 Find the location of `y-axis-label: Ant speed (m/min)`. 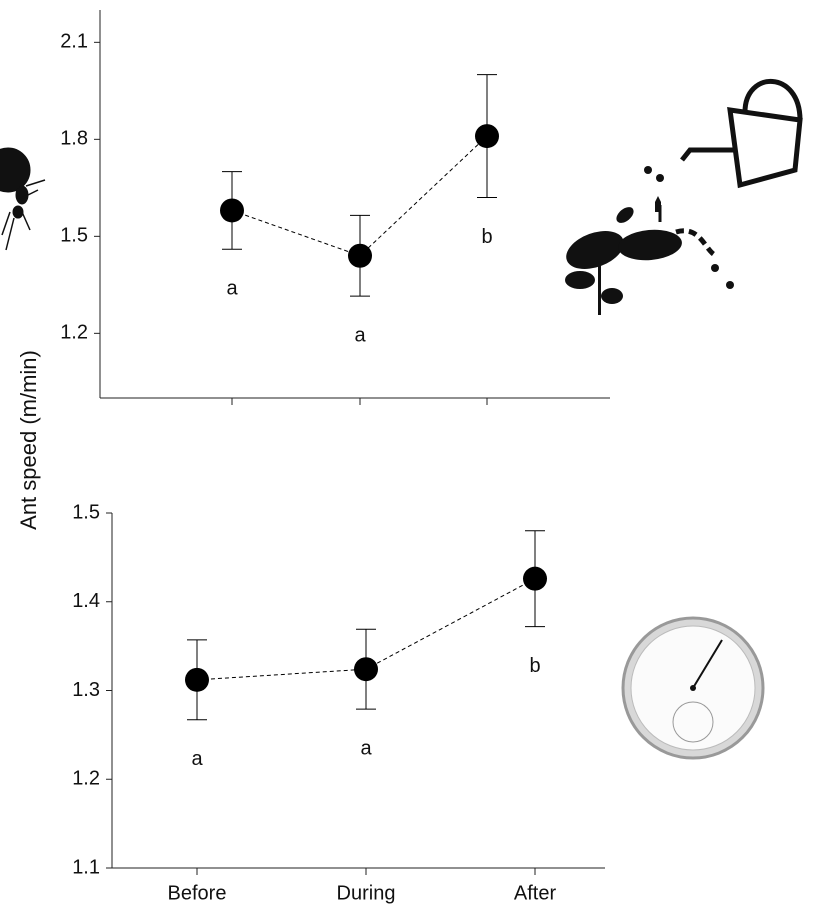

y-axis-label: Ant speed (m/min) is located at coordinates (28, 440).